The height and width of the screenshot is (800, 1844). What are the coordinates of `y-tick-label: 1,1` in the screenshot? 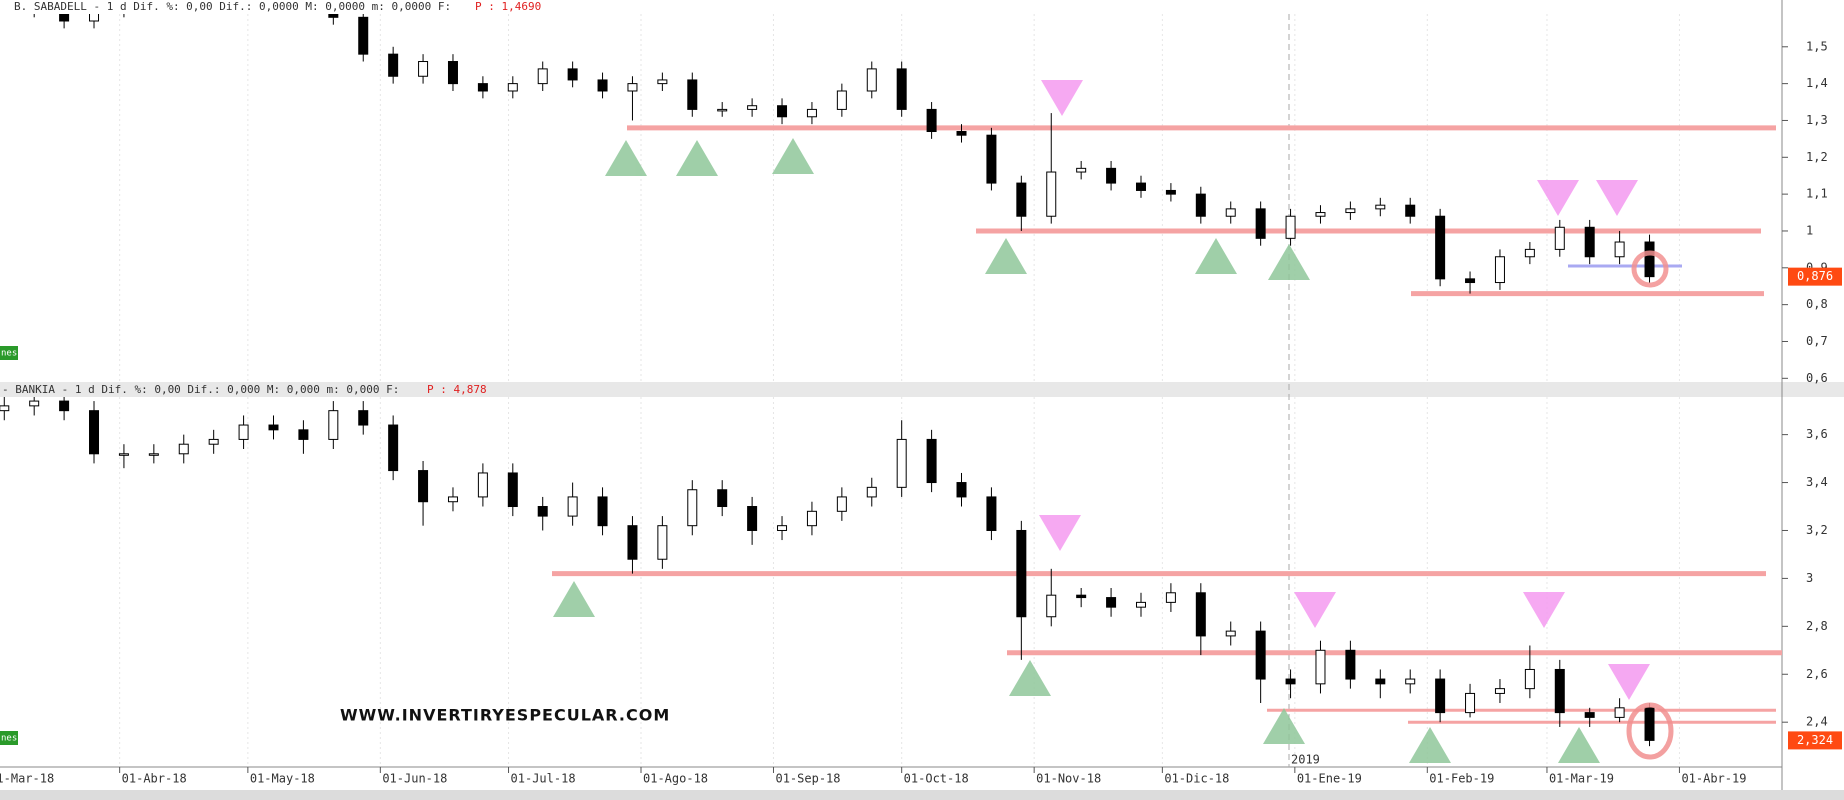 It's located at (1817, 194).